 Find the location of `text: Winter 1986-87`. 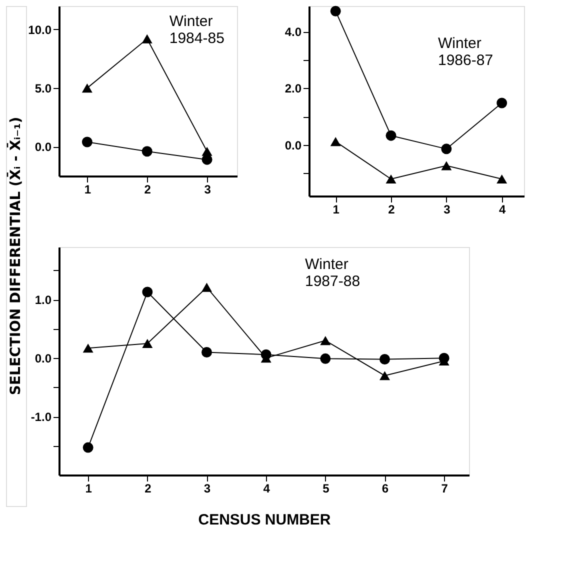

text: Winter 1986-87 is located at coordinates (466, 52).